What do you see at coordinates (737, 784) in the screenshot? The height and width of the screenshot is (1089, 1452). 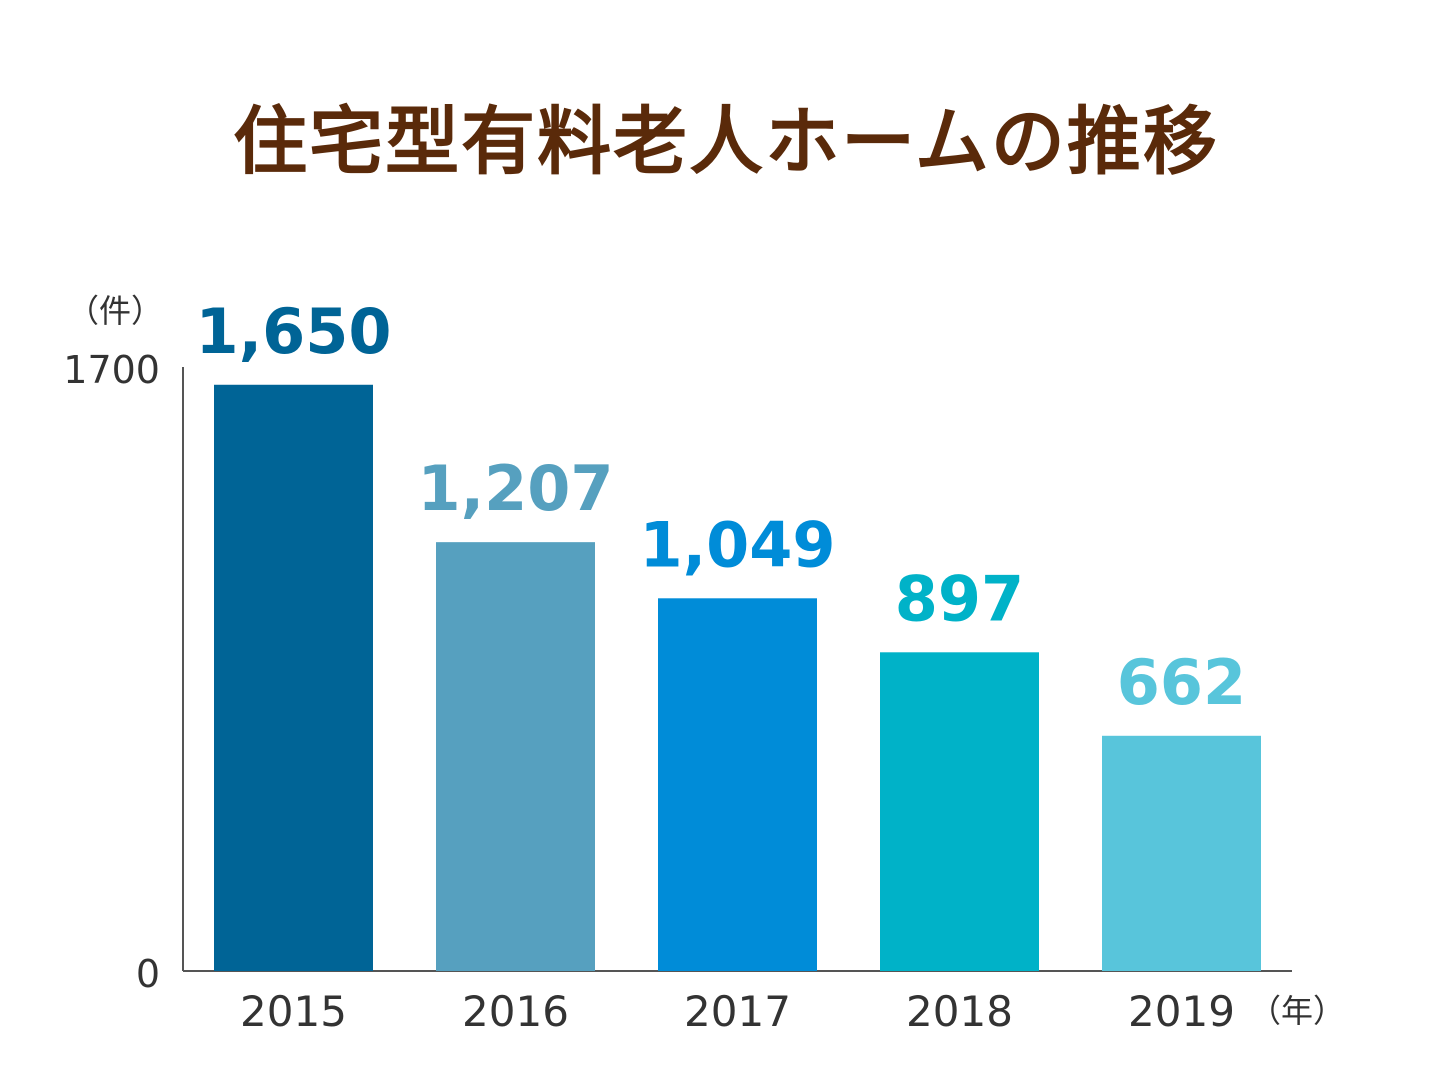 I see `bar-2017` at bounding box center [737, 784].